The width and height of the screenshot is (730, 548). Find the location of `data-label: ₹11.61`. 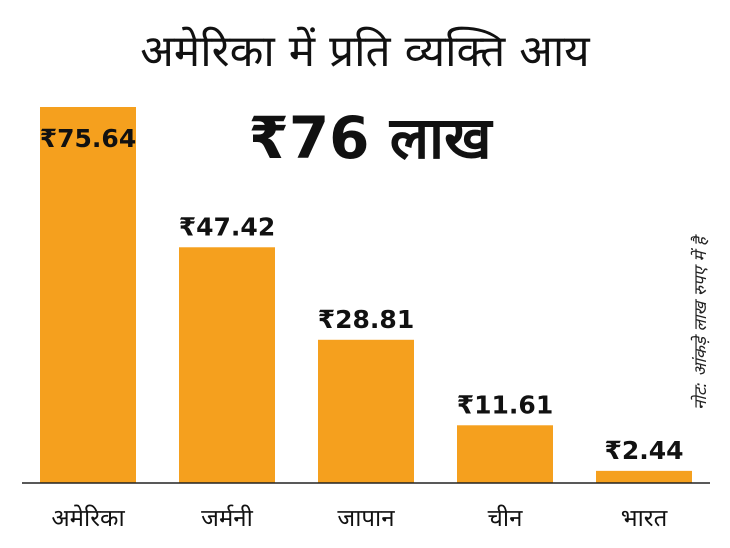

data-label: ₹11.61 is located at coordinates (505, 404).